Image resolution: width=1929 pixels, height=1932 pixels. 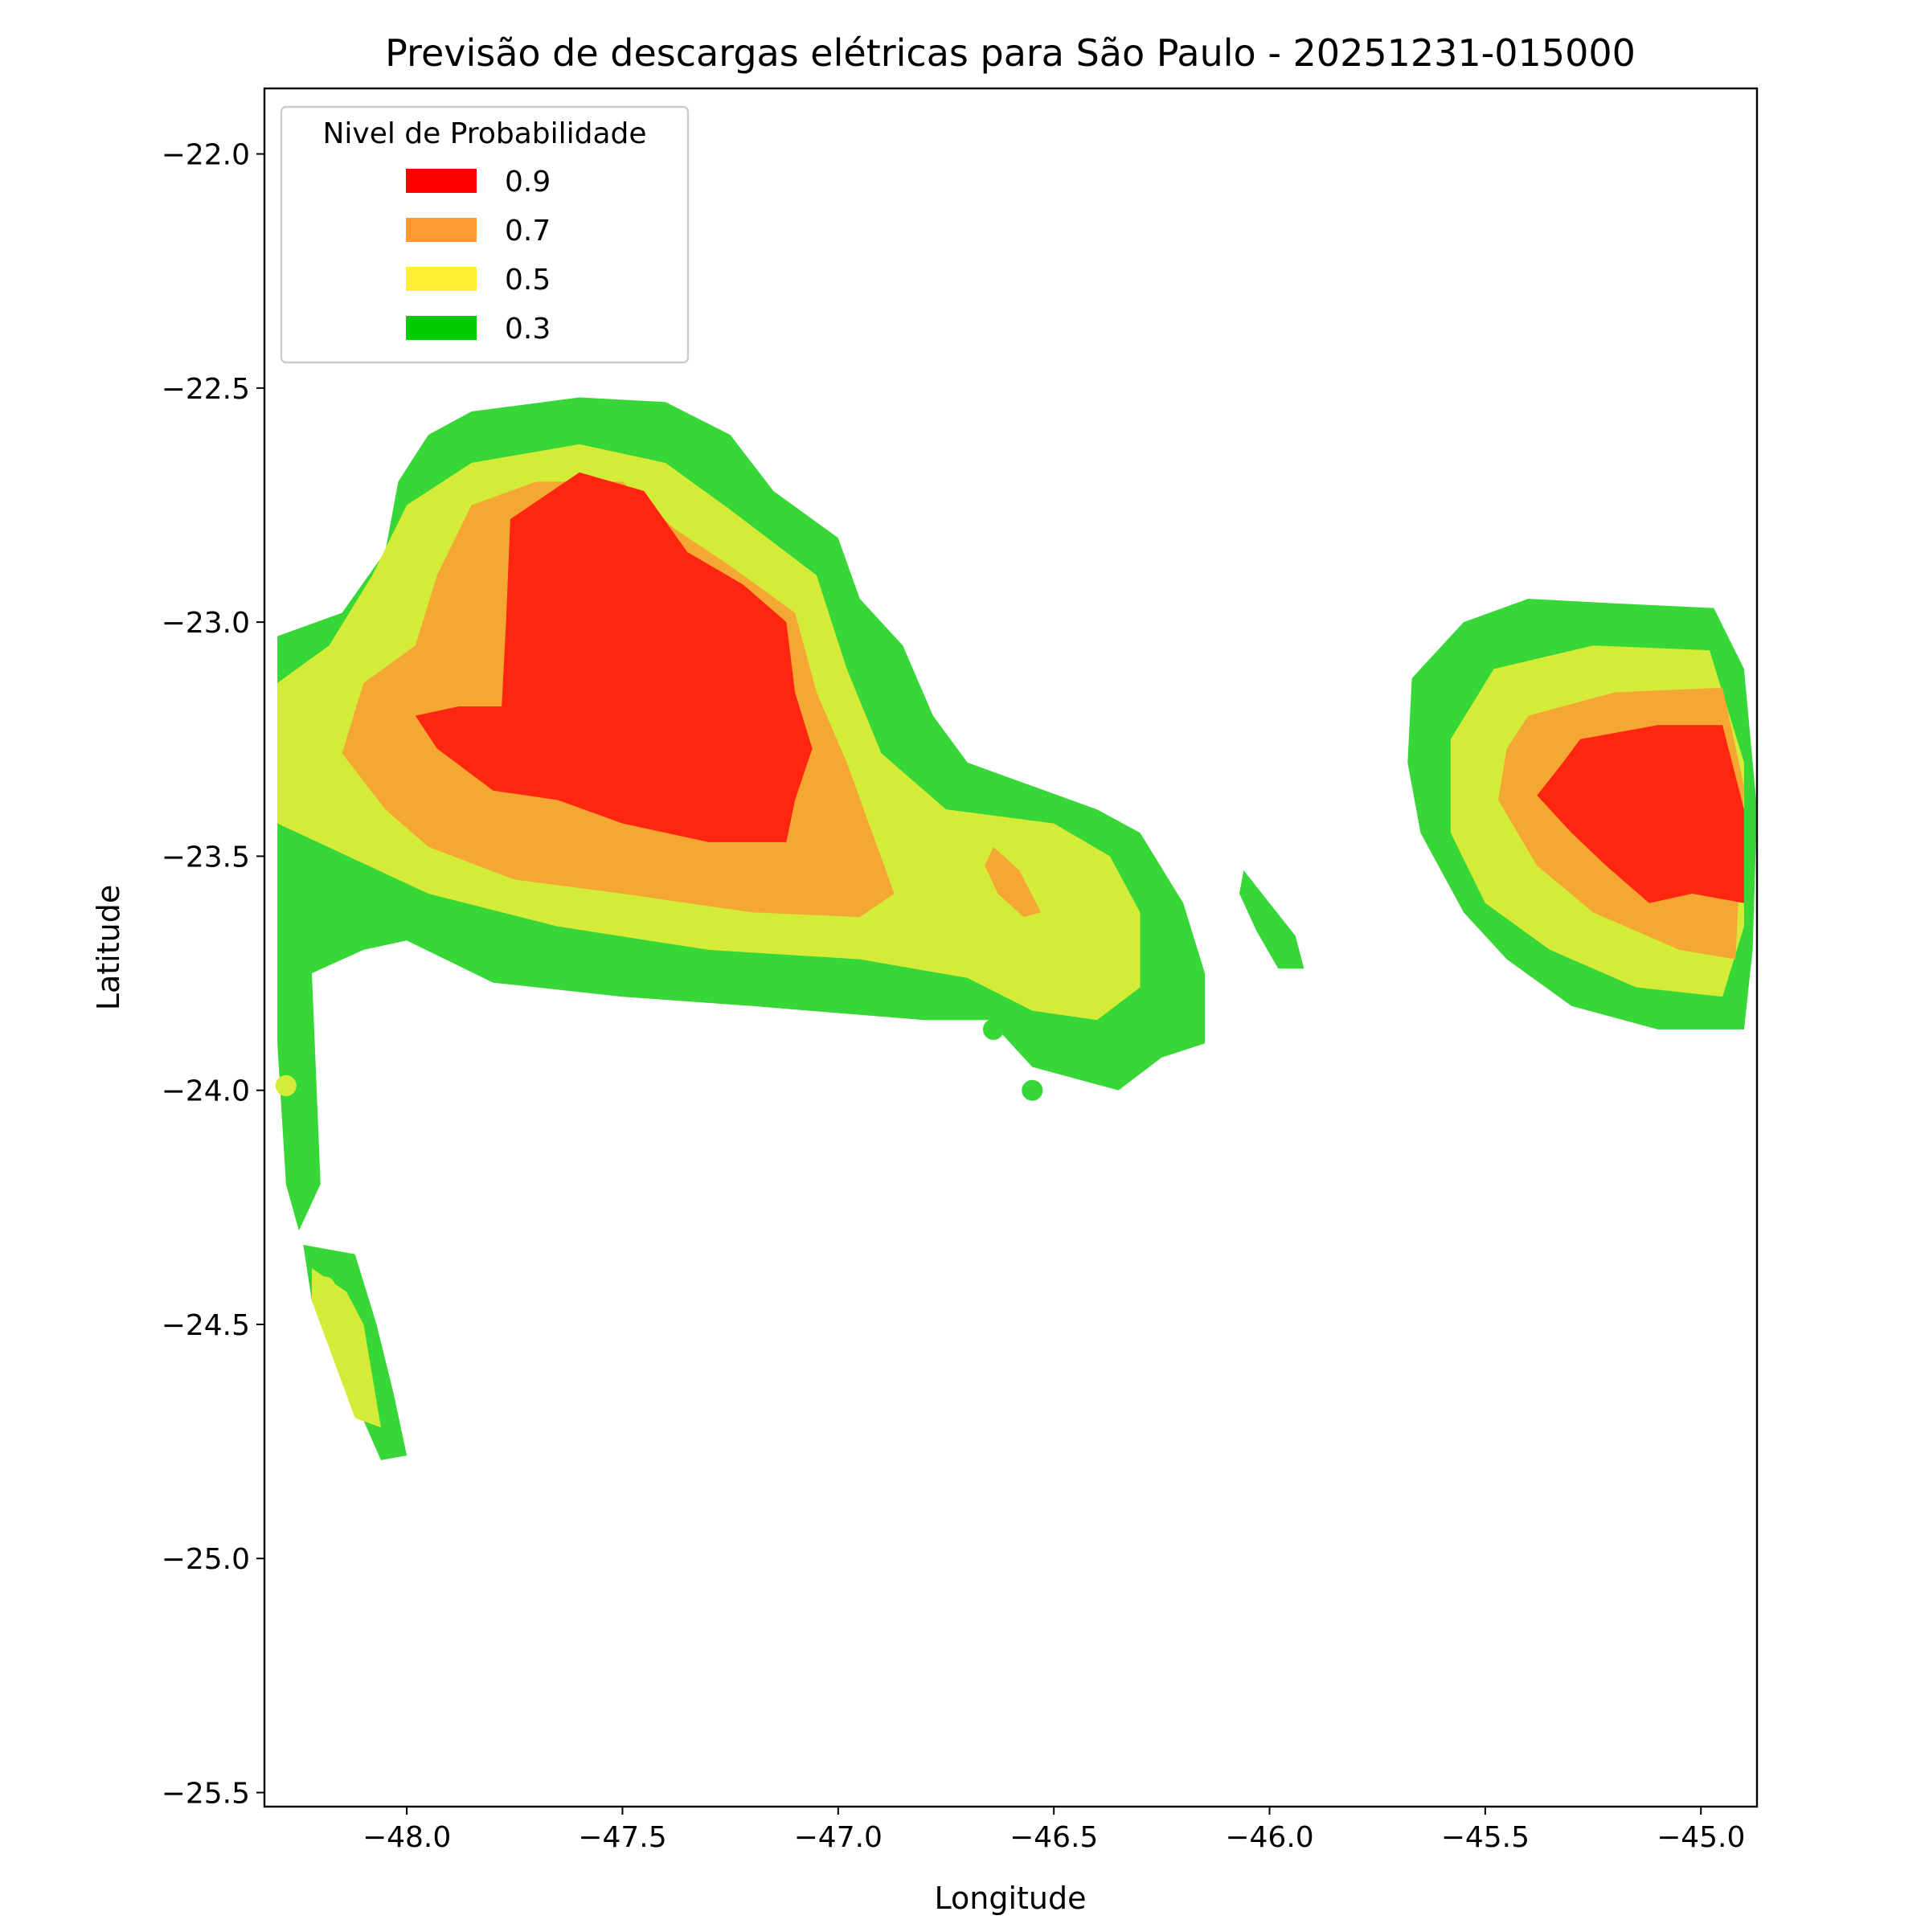 What do you see at coordinates (206, 857) in the screenshot?
I see `y-tick-label: −23.5` at bounding box center [206, 857].